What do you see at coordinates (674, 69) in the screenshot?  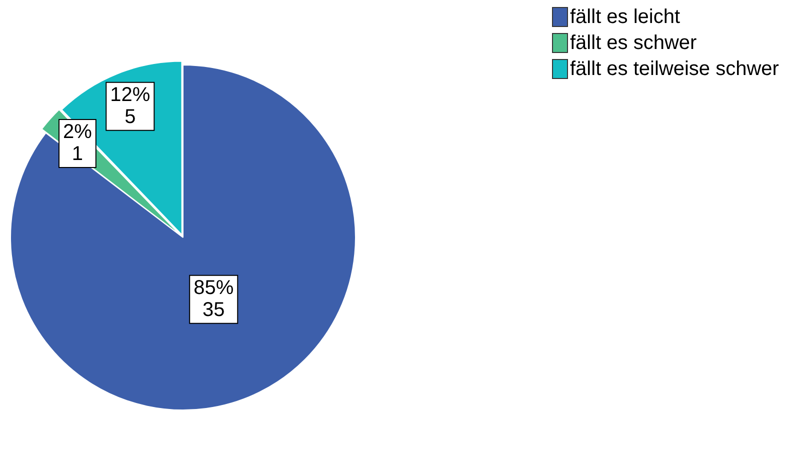 I see `legend-label: fällt es teilweise schwer` at bounding box center [674, 69].